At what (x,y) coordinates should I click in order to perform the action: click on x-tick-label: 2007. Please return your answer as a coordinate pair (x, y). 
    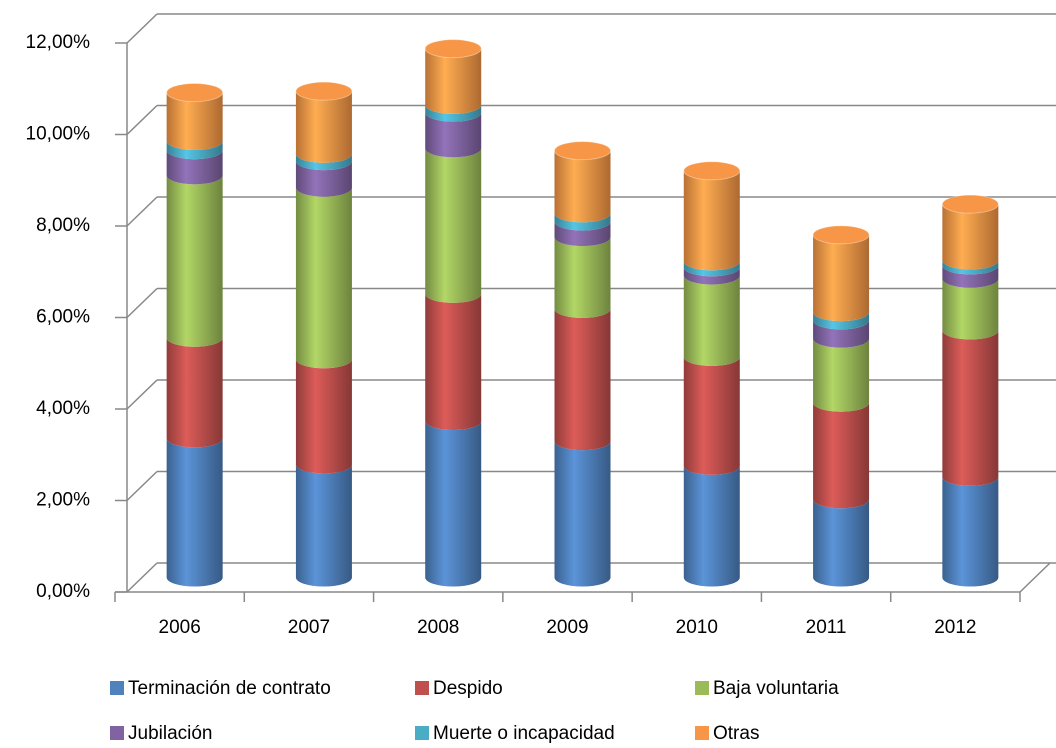
    Looking at the image, I should click on (309, 627).